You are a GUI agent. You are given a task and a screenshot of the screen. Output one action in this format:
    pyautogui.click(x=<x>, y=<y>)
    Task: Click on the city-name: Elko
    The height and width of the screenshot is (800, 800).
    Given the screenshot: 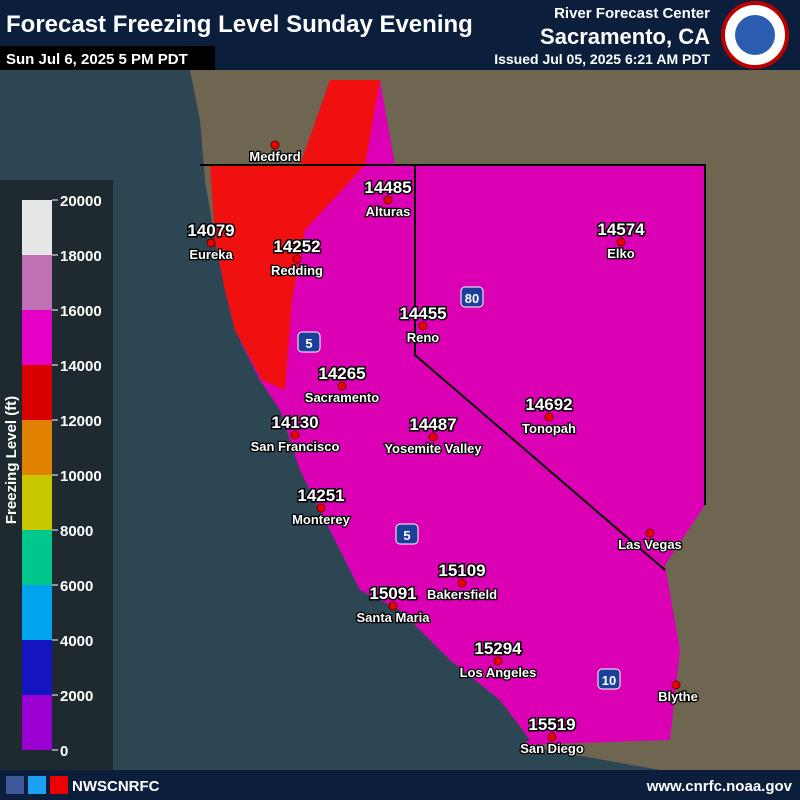 What is the action you would take?
    pyautogui.click(x=621, y=253)
    